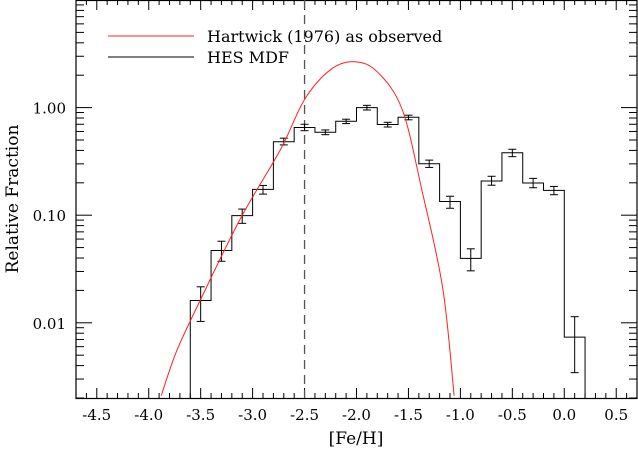 The height and width of the screenshot is (449, 638). I want to click on legend-label-hartwick: Hartwick (1976) as observed, so click(324, 36).